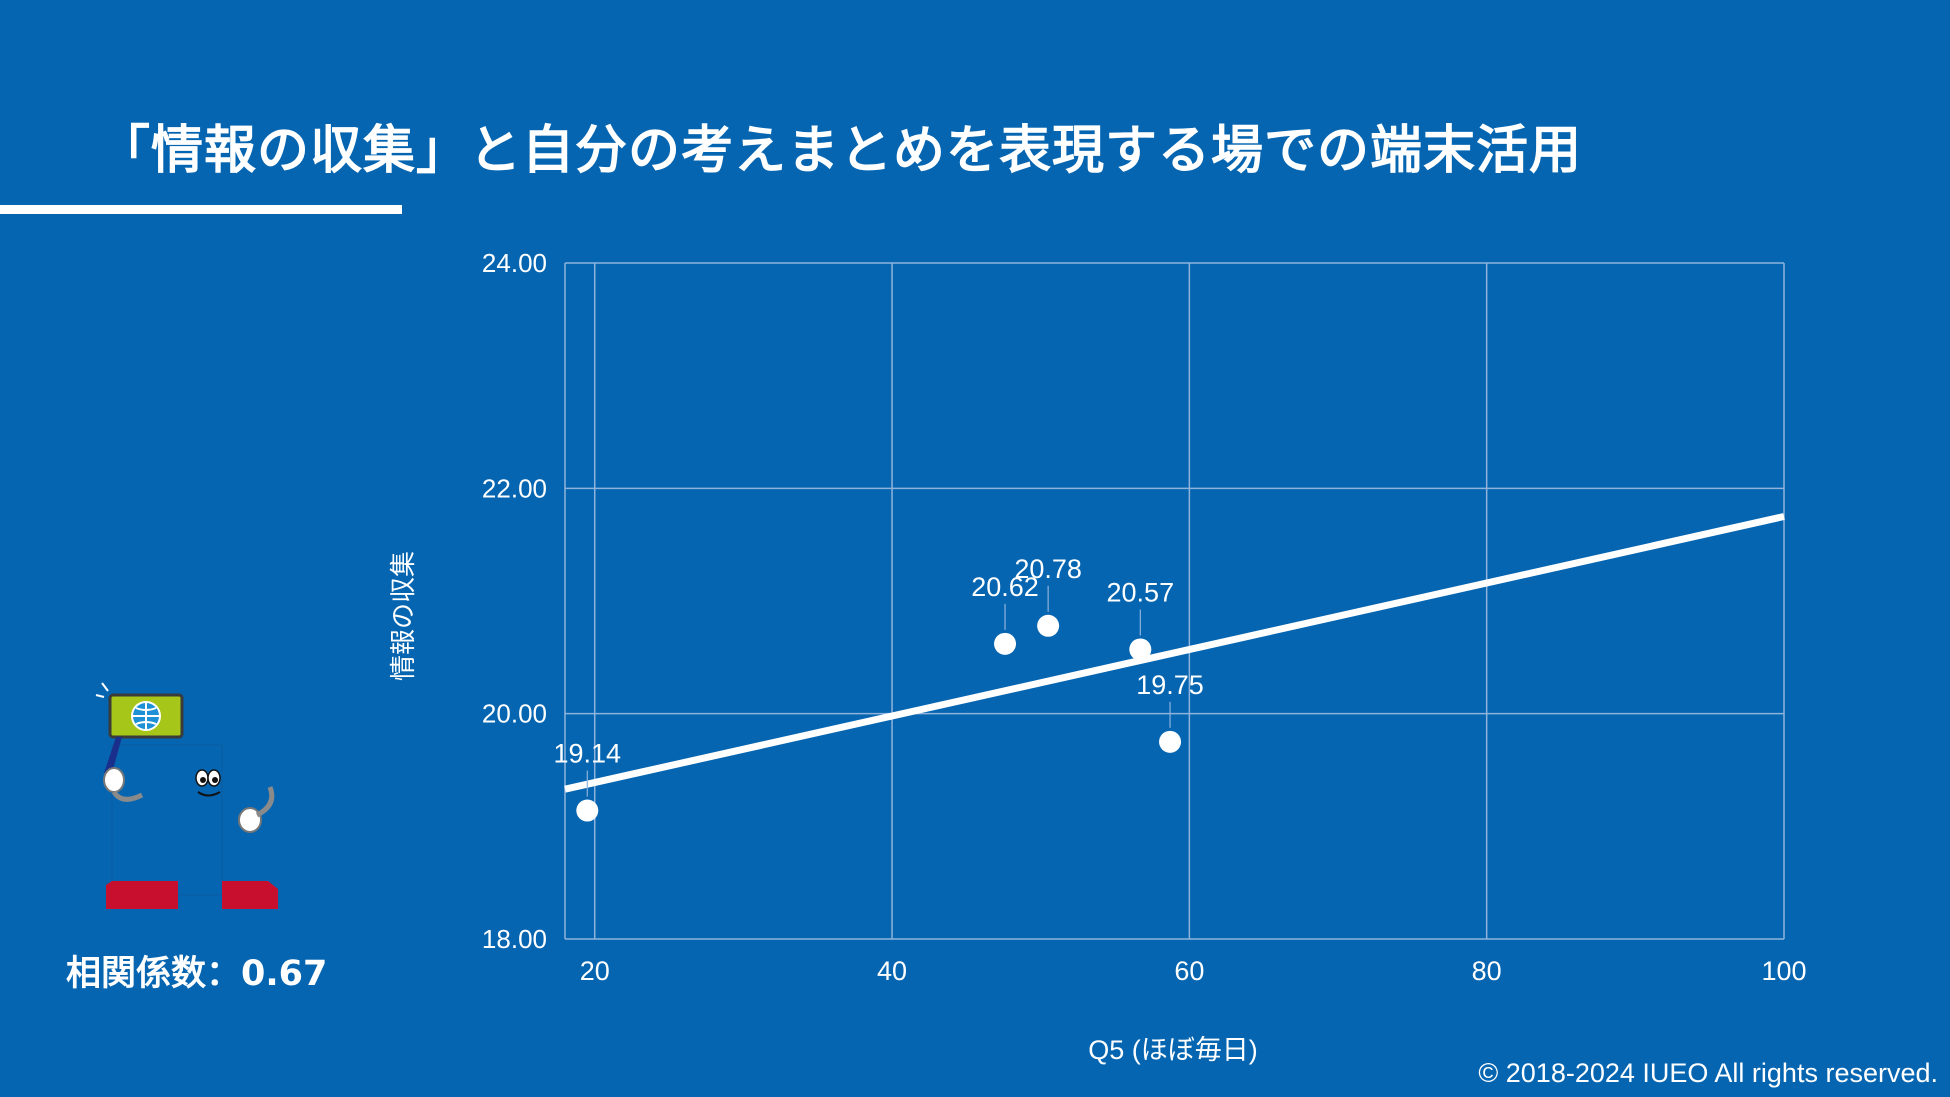  Describe the element at coordinates (1189, 971) in the screenshot. I see `x-tick-label: 60` at that location.